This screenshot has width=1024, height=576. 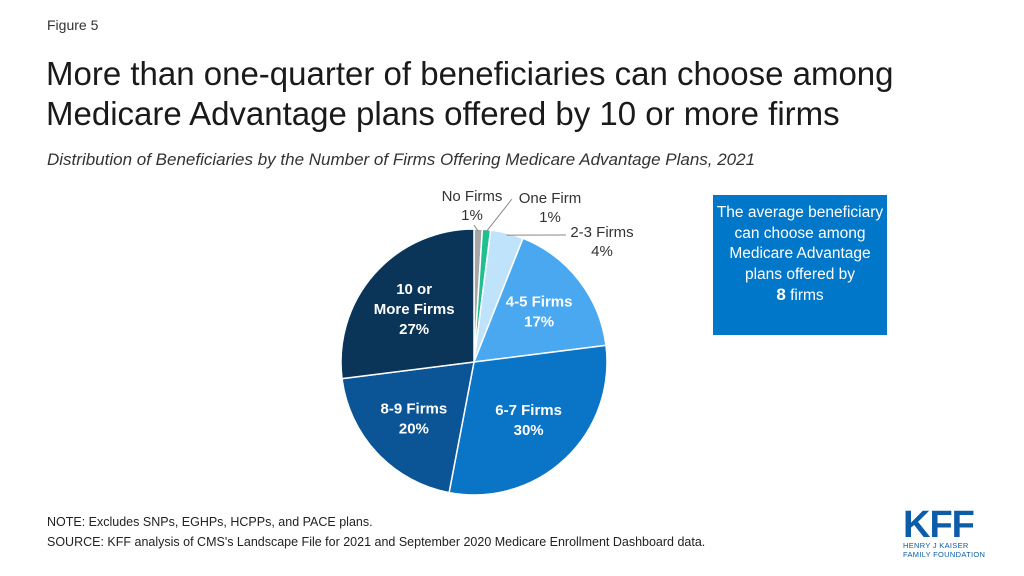 What do you see at coordinates (539, 311) in the screenshot?
I see `slice-label-4-5-firms: 4-5 Firms 17%` at bounding box center [539, 311].